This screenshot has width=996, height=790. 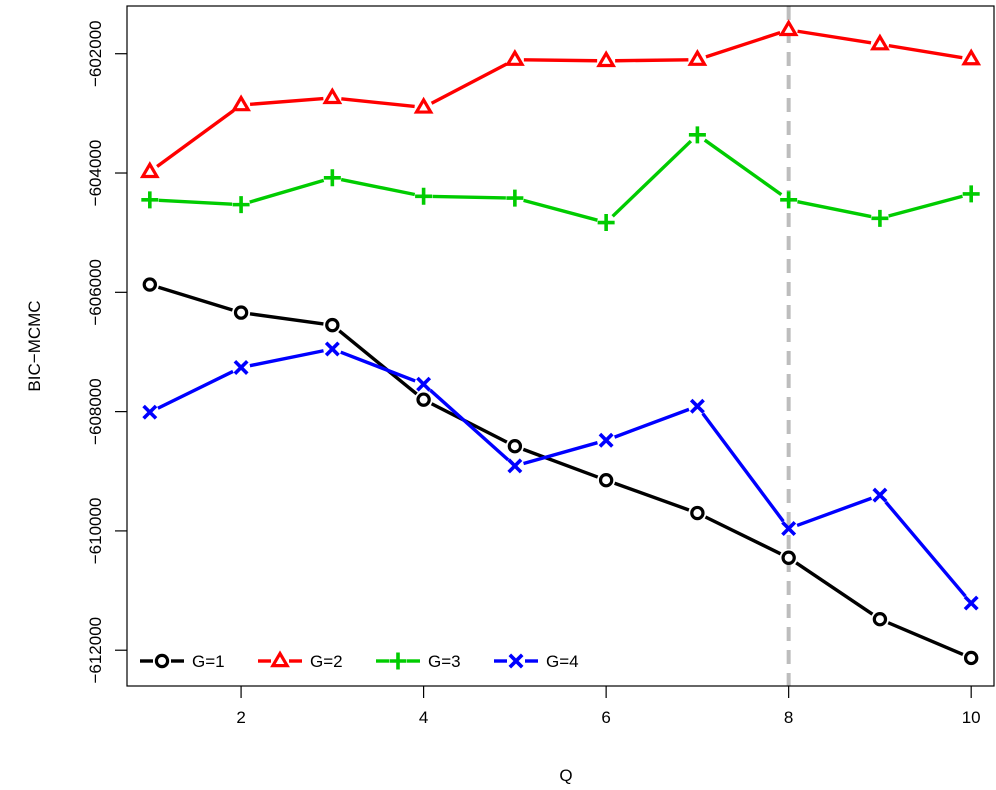 I want to click on x-tick-label: 6, so click(x=605, y=717).